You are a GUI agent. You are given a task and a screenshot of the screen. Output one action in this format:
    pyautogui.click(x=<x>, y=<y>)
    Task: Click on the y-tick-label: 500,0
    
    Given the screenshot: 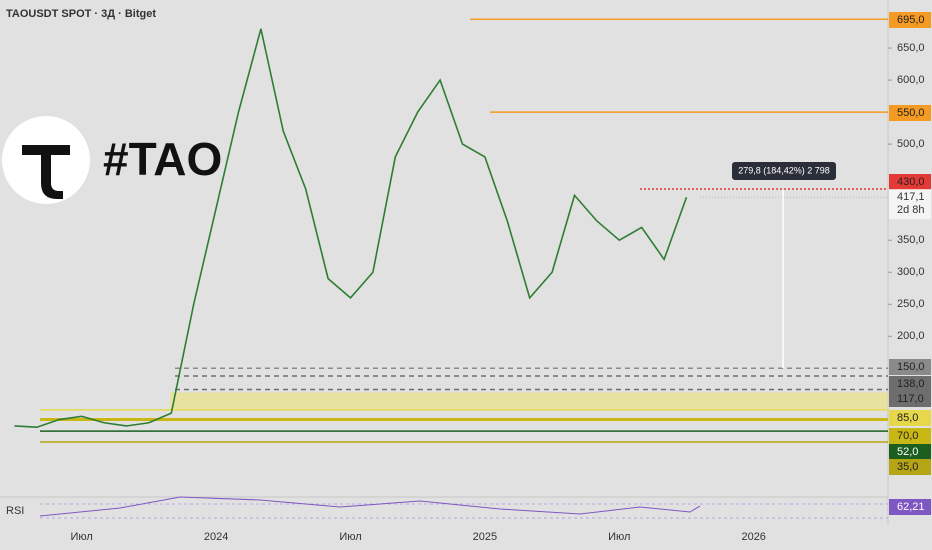 What is the action you would take?
    pyautogui.click(x=911, y=144)
    